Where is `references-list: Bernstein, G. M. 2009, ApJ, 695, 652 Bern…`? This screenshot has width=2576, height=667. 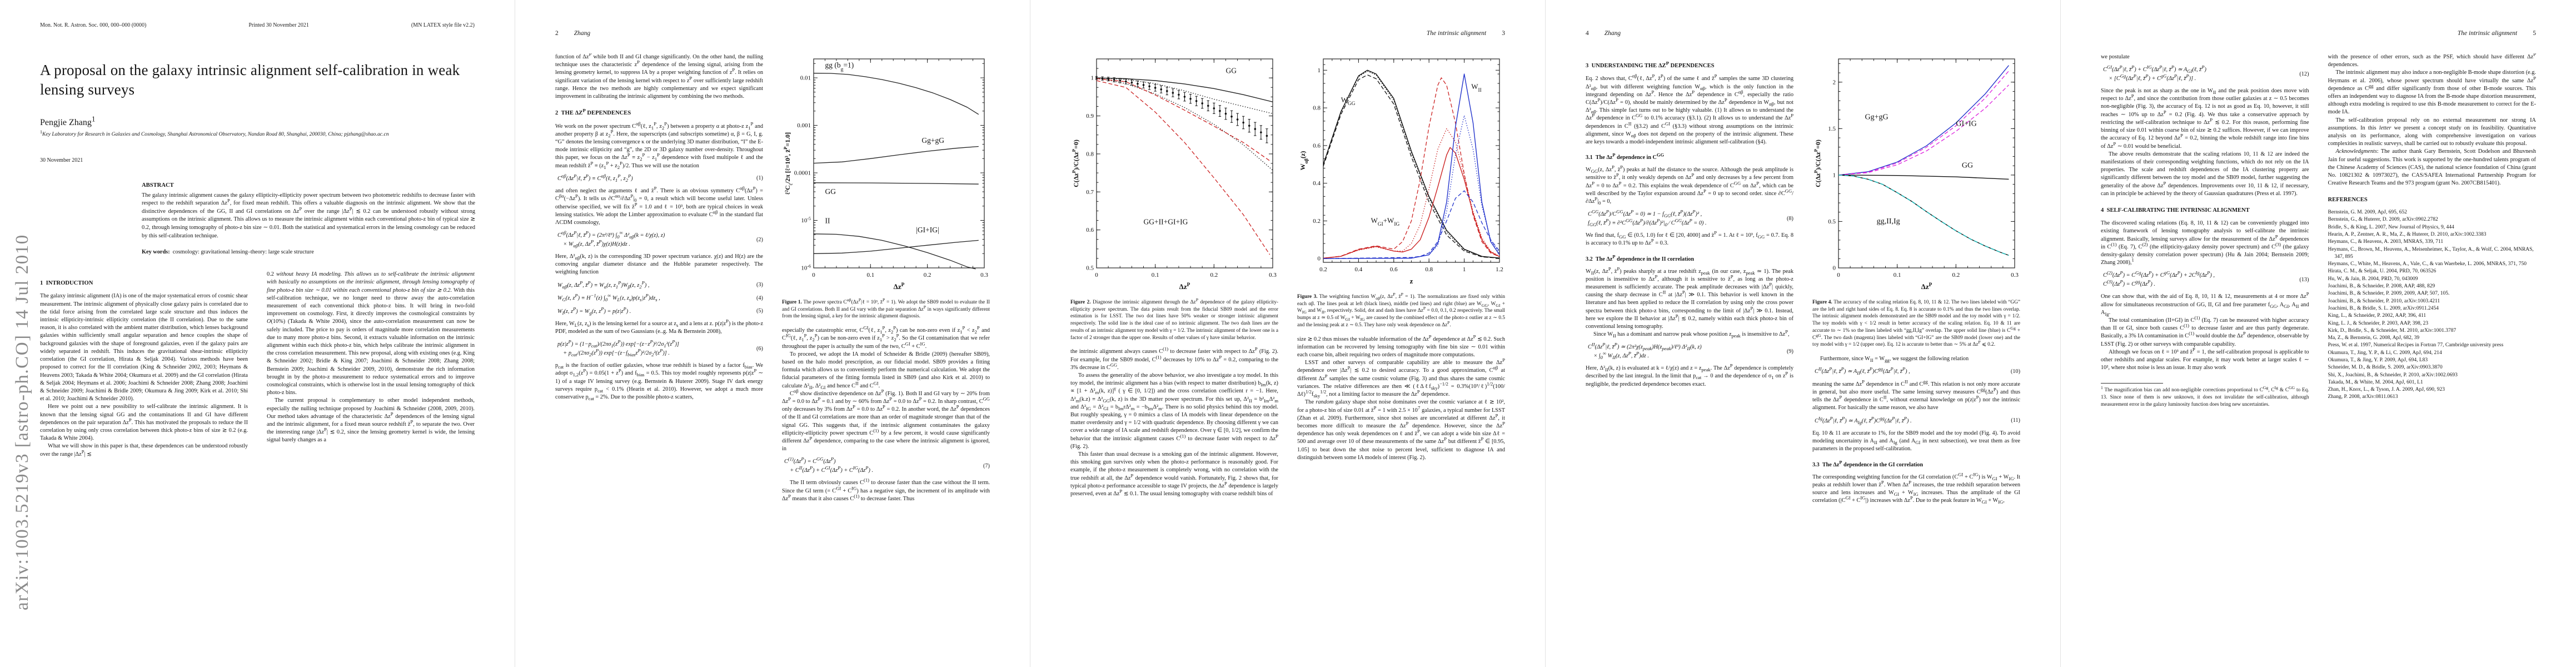 references-list: Bernstein, G. M. 2009, ApJ, 695, 652 Bern… is located at coordinates (2432, 305).